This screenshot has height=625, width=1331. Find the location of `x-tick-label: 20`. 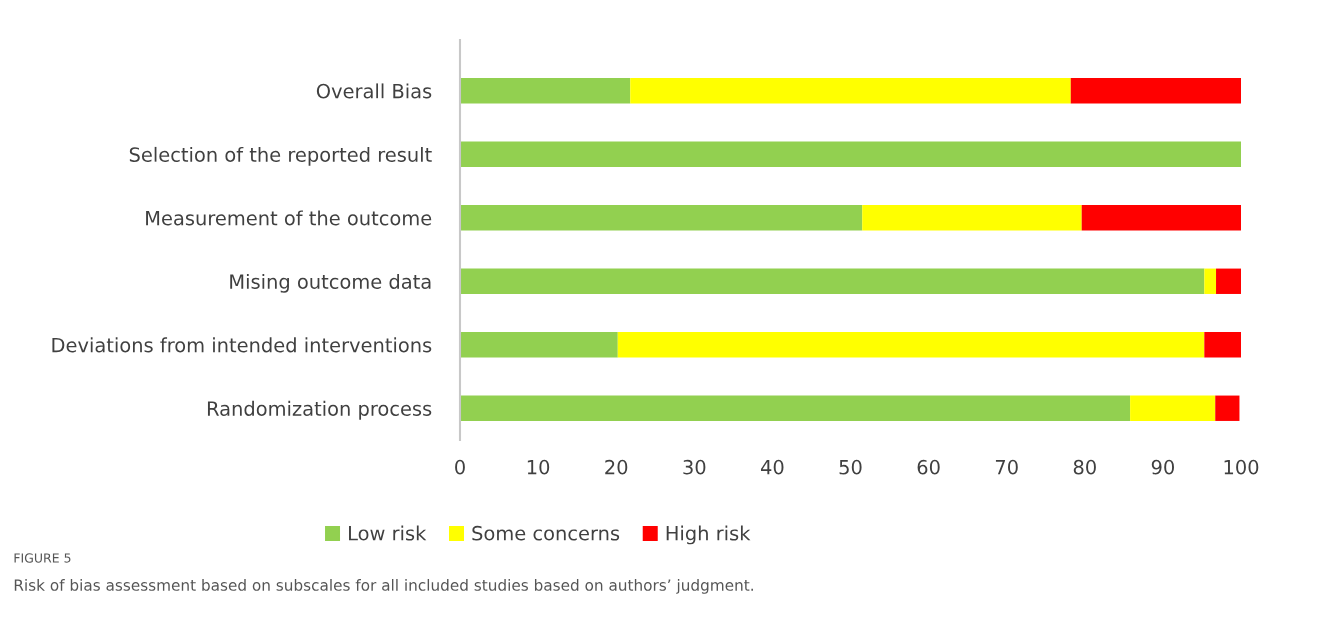

x-tick-label: 20 is located at coordinates (616, 467).